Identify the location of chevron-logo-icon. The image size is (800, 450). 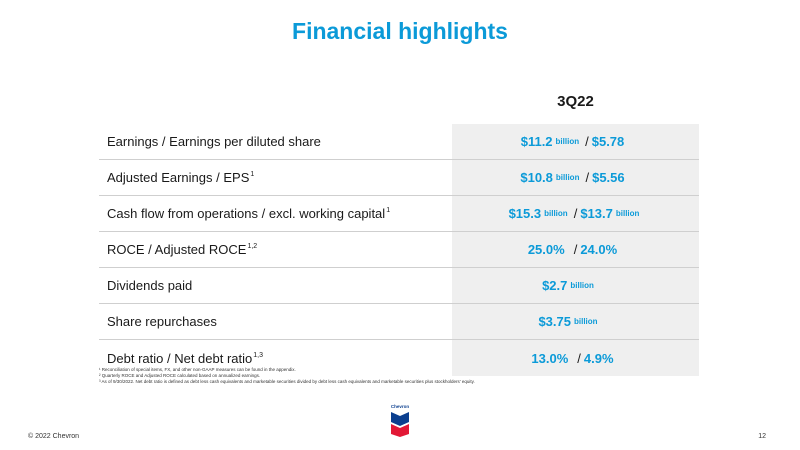
(400, 424).